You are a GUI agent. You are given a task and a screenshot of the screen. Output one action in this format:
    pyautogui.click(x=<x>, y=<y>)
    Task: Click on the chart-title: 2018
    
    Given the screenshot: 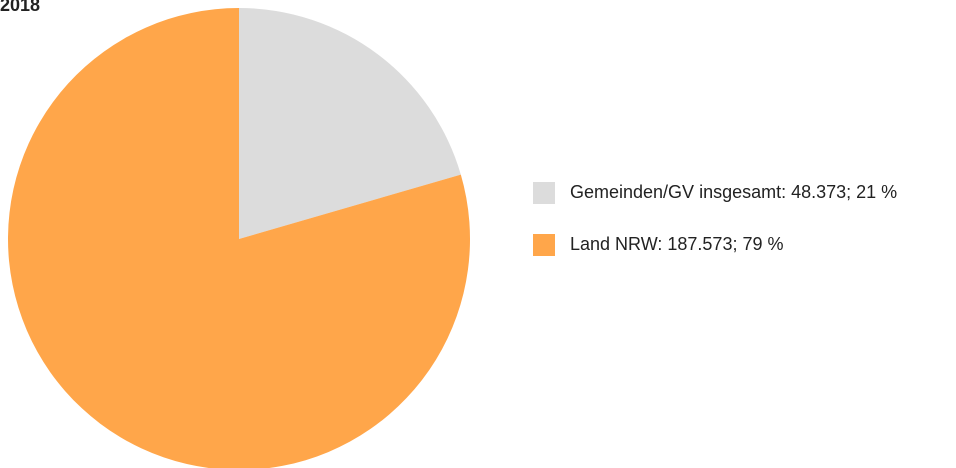 What is the action you would take?
    pyautogui.click(x=20, y=7)
    